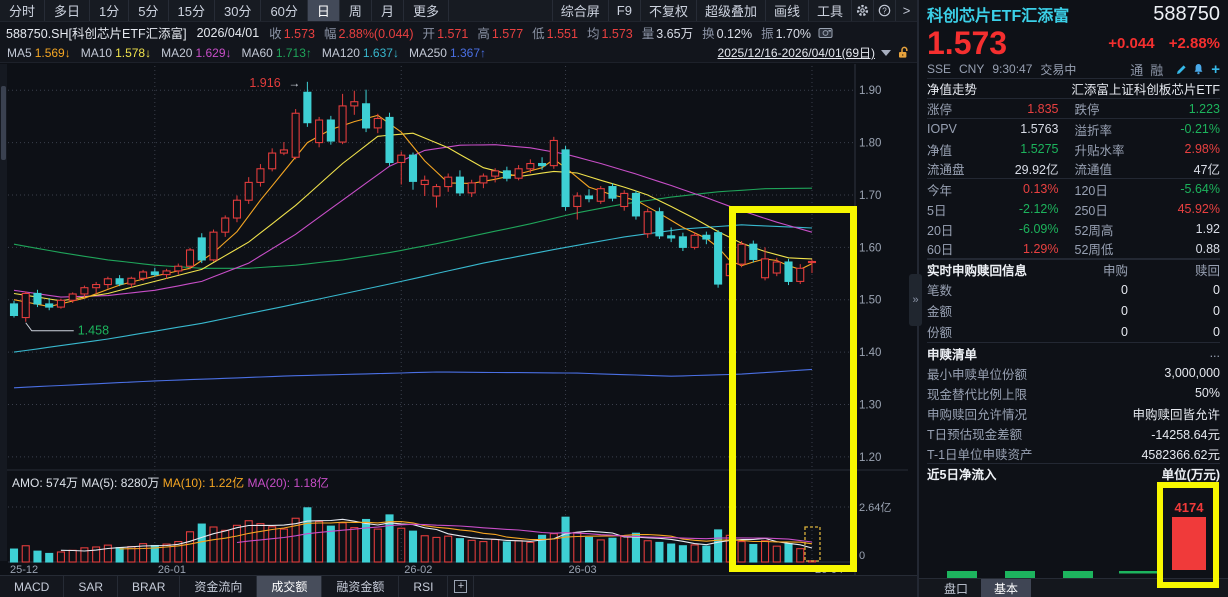  What do you see at coordinates (388, 10) in the screenshot?
I see `period-tab: 月` at bounding box center [388, 10].